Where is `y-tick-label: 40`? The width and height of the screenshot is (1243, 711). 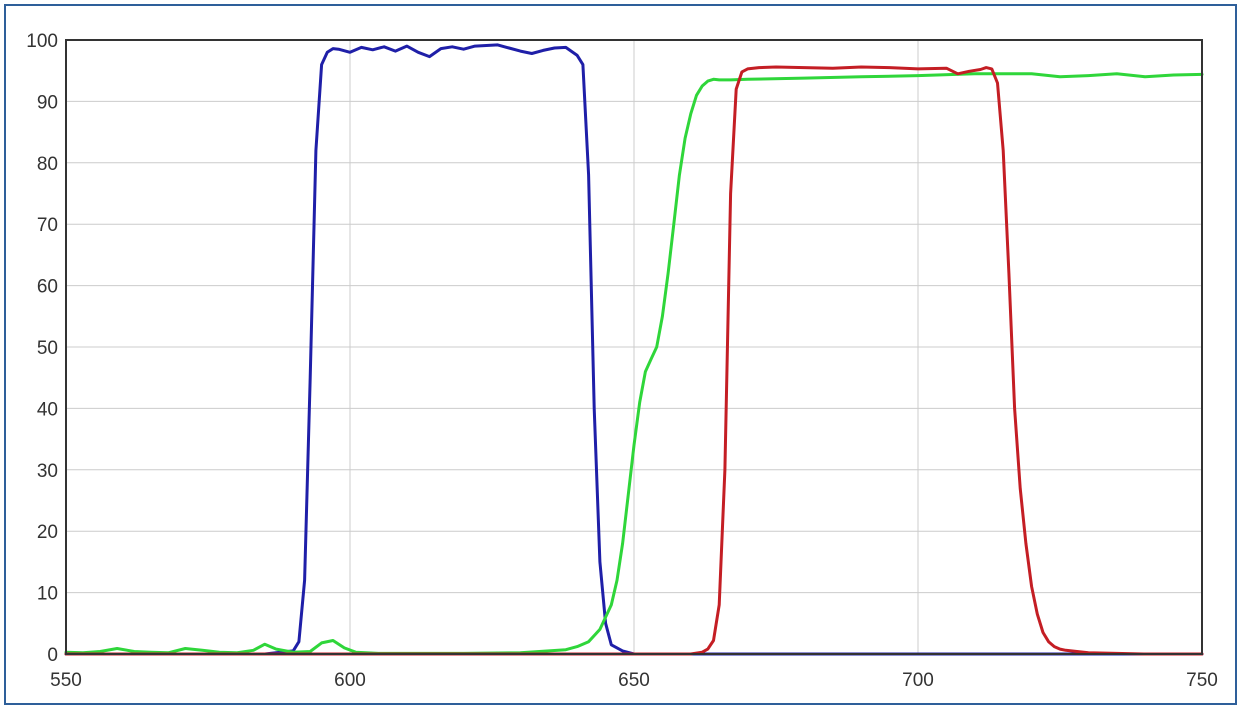
y-tick-label: 40 is located at coordinates (47, 409).